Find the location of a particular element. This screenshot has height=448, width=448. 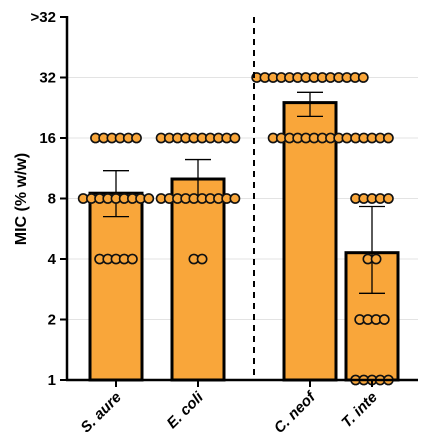

x-category-label: C. neof is located at coordinates (295, 411).